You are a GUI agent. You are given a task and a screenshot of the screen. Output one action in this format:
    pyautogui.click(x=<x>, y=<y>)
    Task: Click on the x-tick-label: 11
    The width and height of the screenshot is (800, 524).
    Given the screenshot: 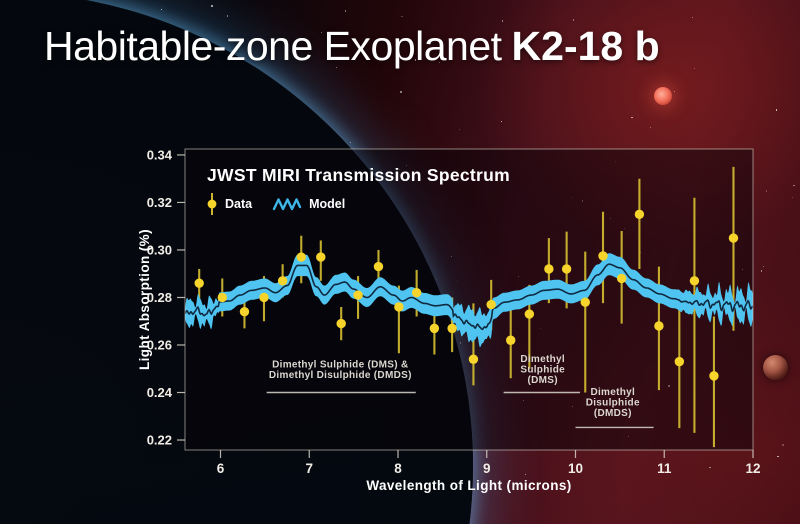 What is the action you would take?
    pyautogui.click(x=664, y=468)
    